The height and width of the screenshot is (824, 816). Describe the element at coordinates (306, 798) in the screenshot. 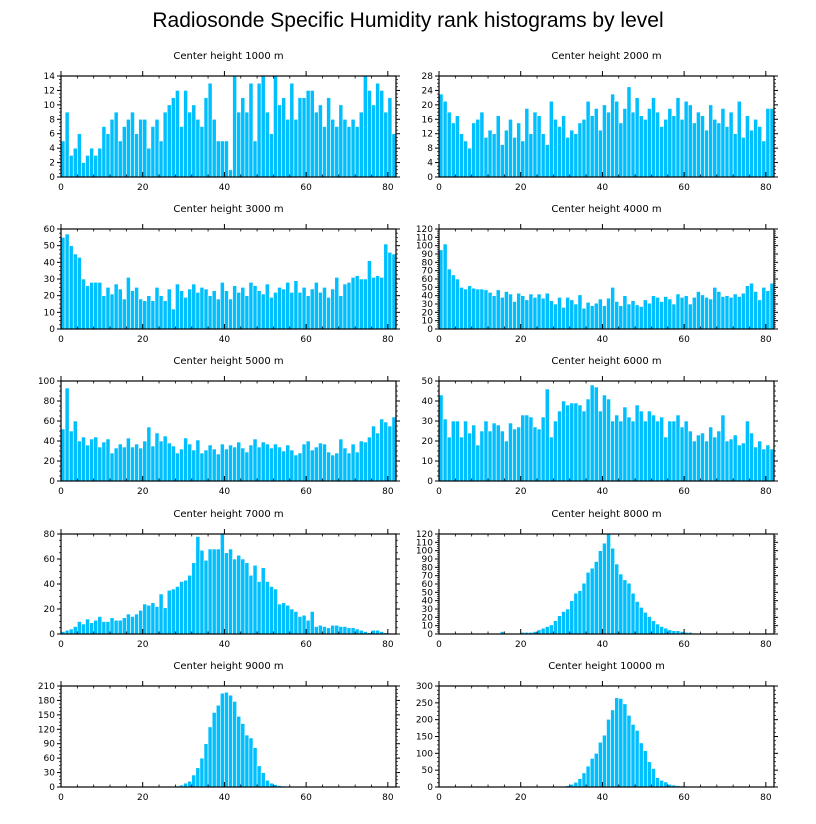

I see `x-tick-label: 60` at that location.